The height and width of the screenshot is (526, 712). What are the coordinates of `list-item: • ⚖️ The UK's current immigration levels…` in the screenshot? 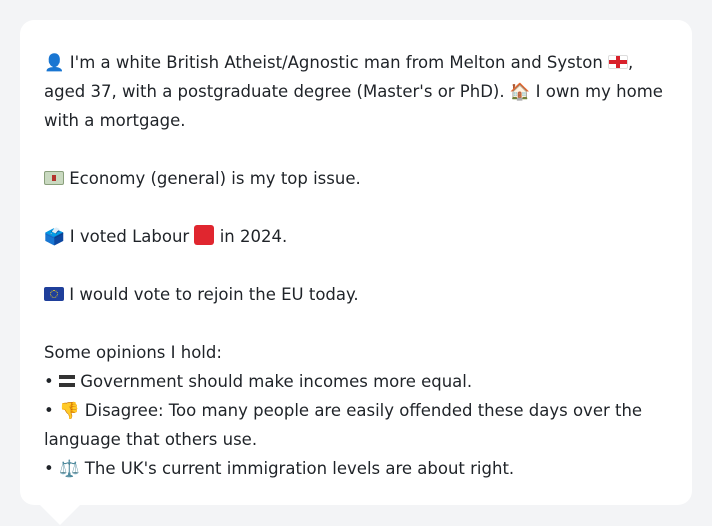 It's located at (356, 468).